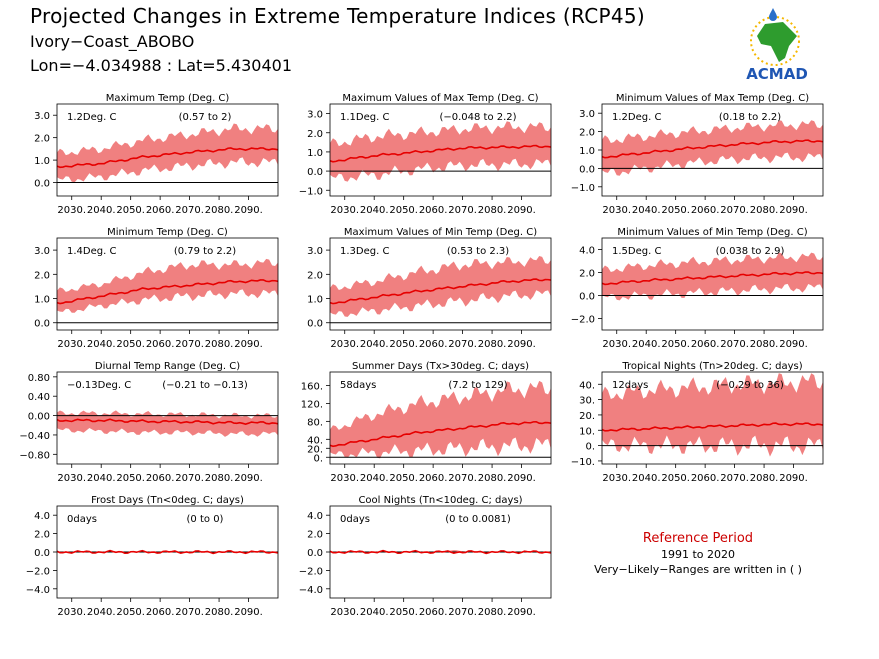 This screenshot has height=659, width=879. What do you see at coordinates (583, 462) in the screenshot?
I see `y-tick-label: −10.` at bounding box center [583, 462].